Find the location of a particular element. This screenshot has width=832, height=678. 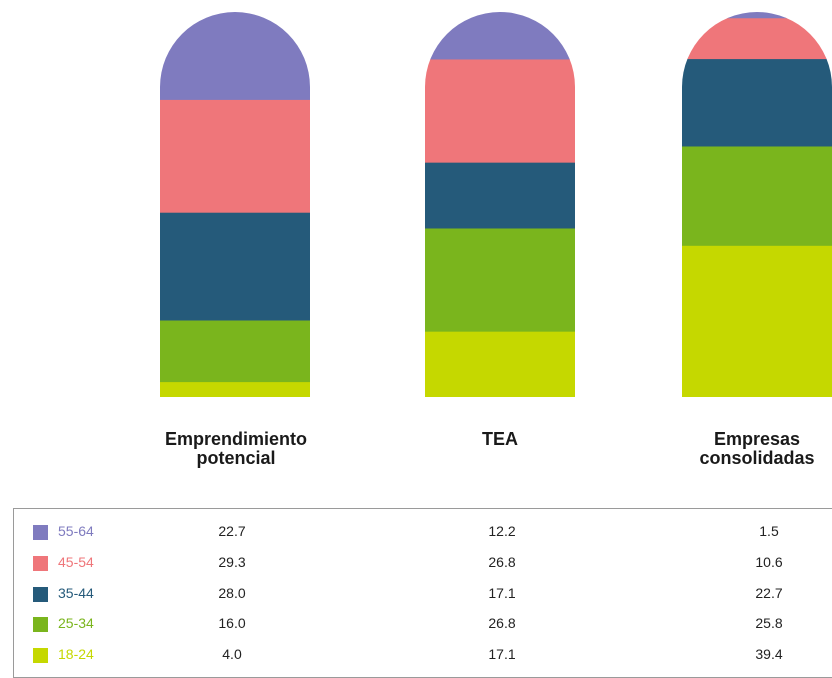

table-row: 18-24 4.0 17.1 39.4 is located at coordinates (423, 655).